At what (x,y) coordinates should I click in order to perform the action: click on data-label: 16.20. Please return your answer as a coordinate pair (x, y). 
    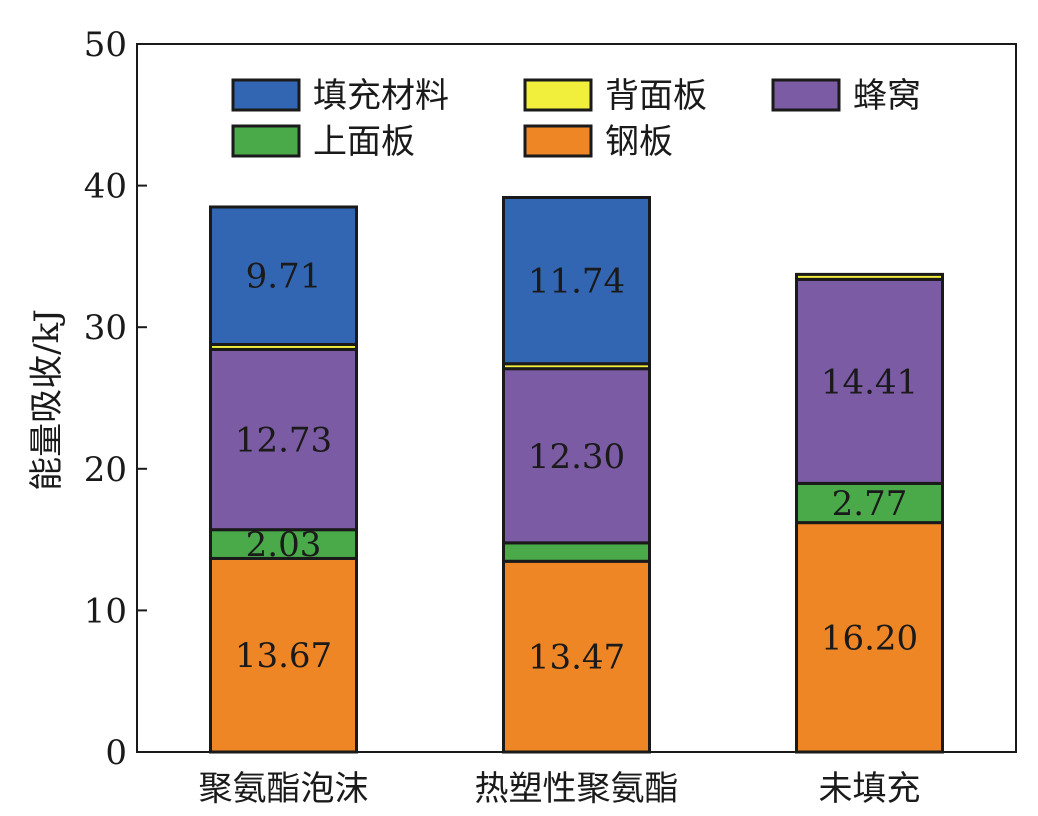
    Looking at the image, I should click on (869, 638).